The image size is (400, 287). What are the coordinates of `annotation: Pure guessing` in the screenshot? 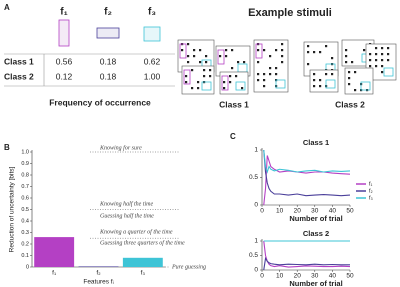 It's located at (188, 267).